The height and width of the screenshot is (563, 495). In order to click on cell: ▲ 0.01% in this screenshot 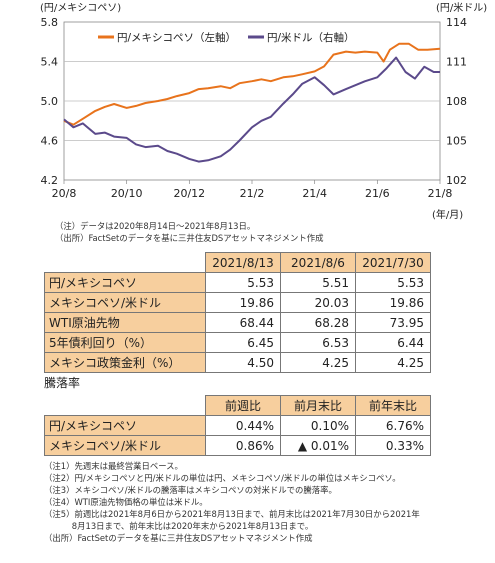, I will do `click(318, 445)`.